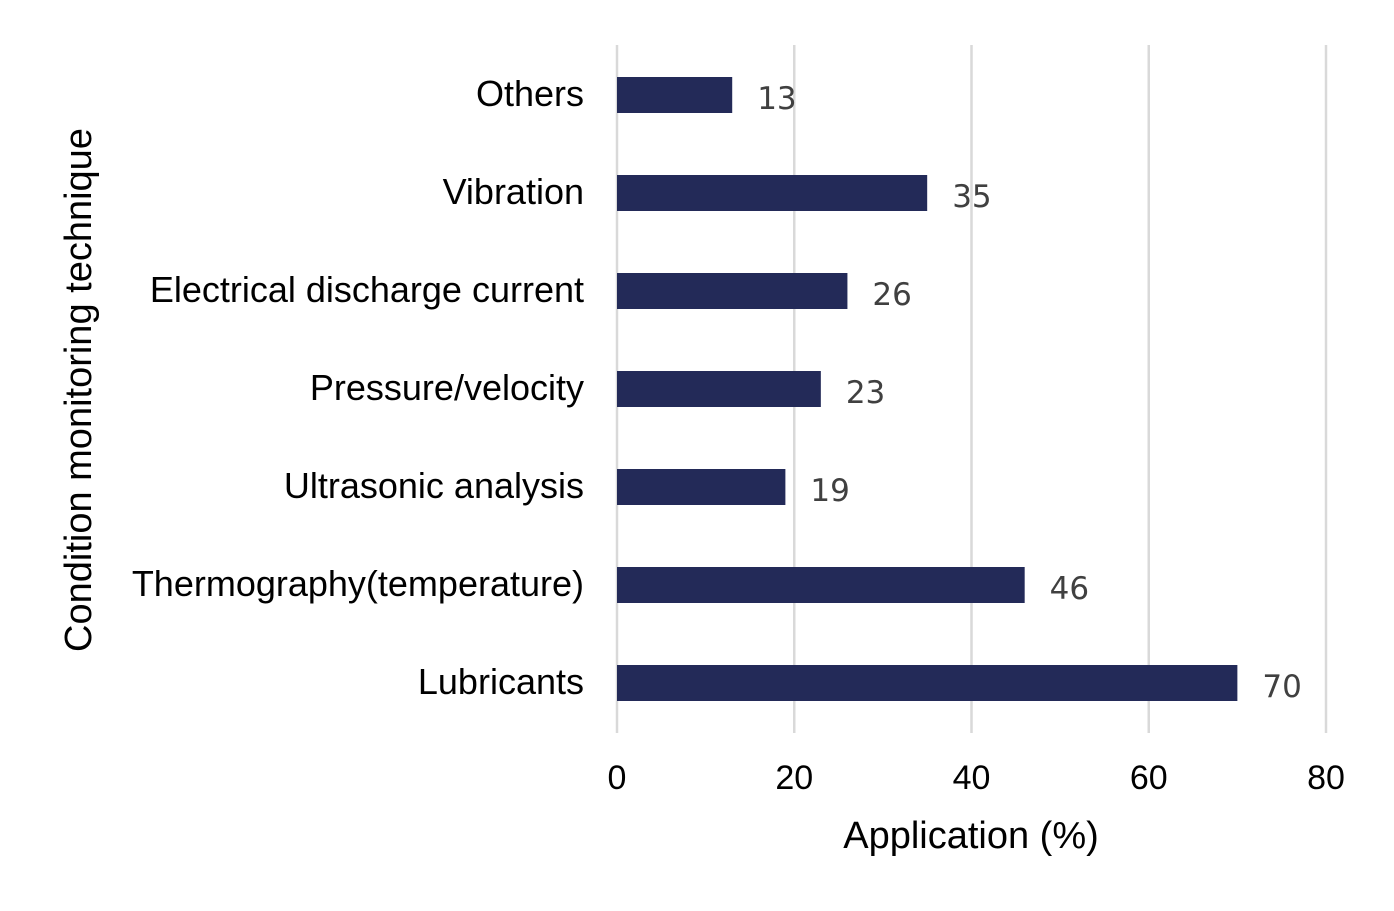 This screenshot has width=1394, height=911. I want to click on x-tick-labels: 0 20 40 60 80, so click(976, 778).